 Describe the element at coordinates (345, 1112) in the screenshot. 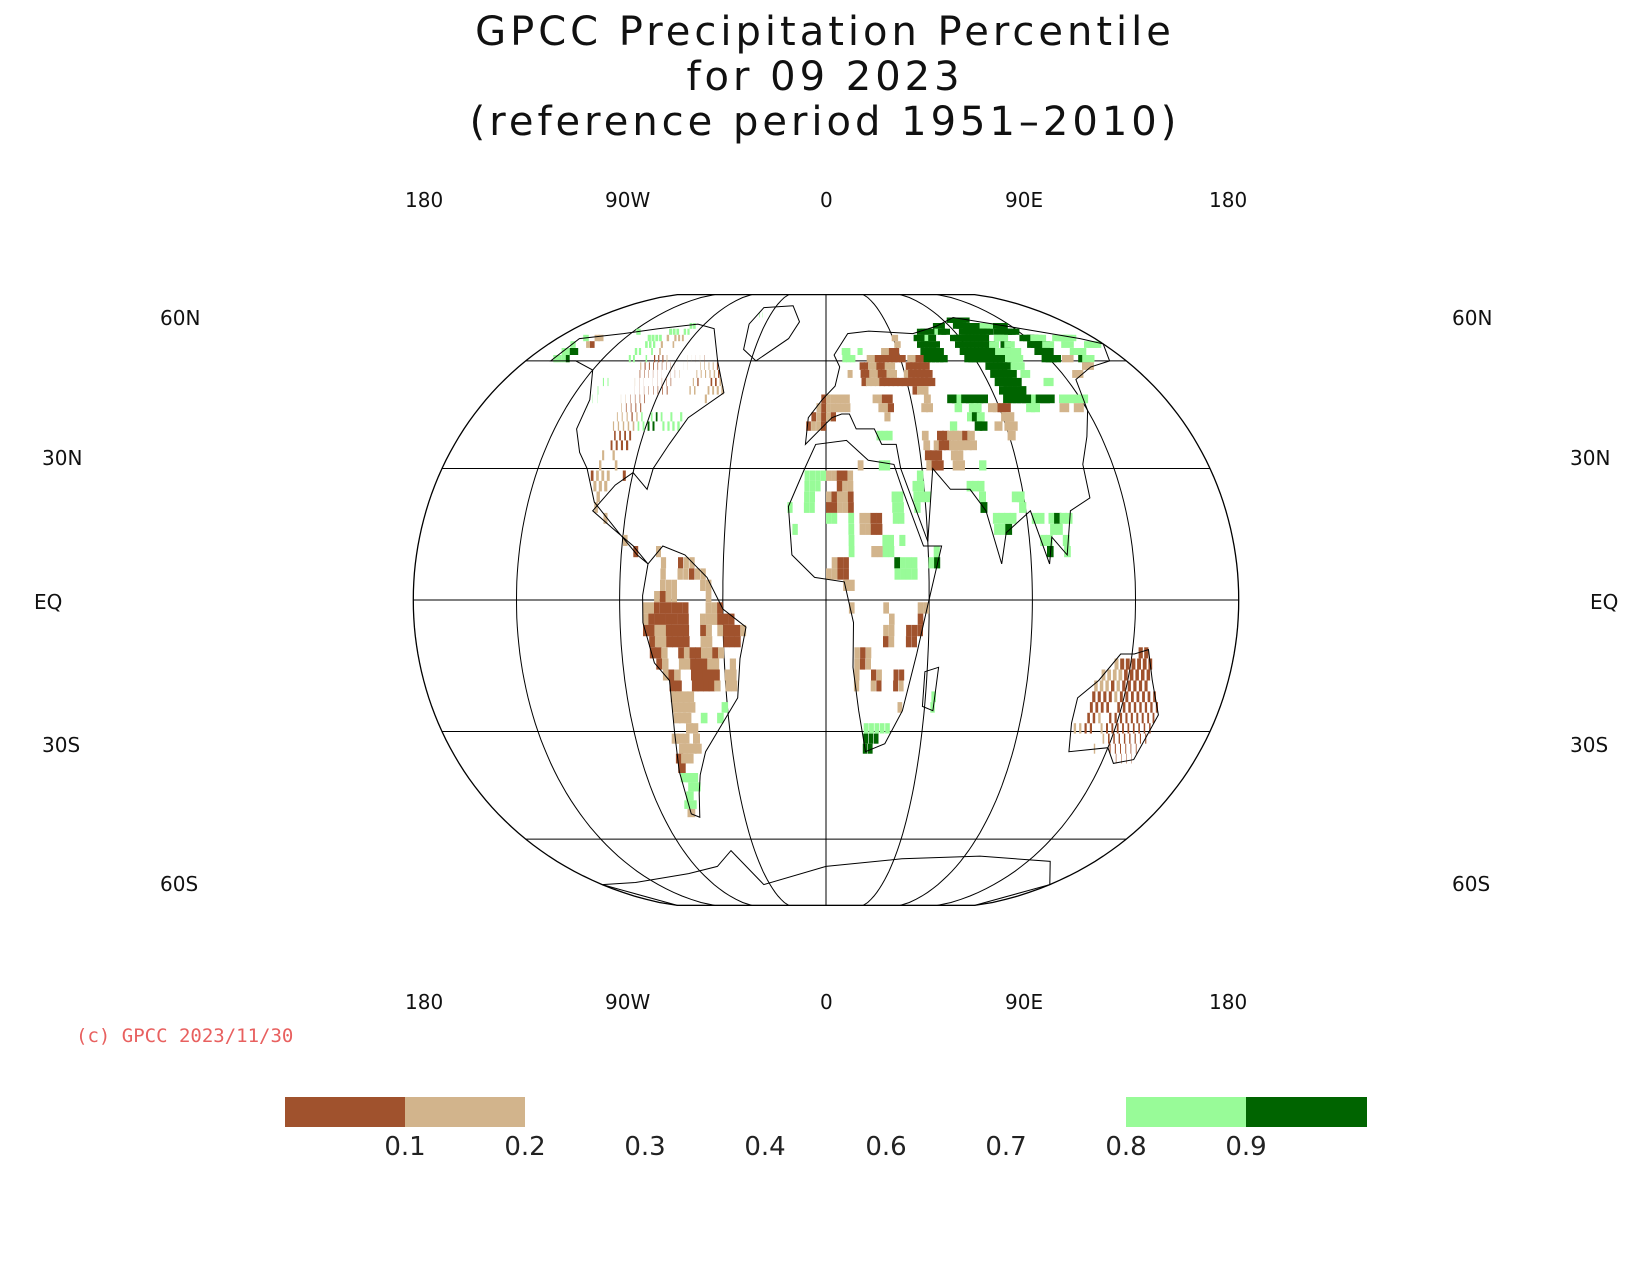

I see `legend-swatch-very-dry` at that location.